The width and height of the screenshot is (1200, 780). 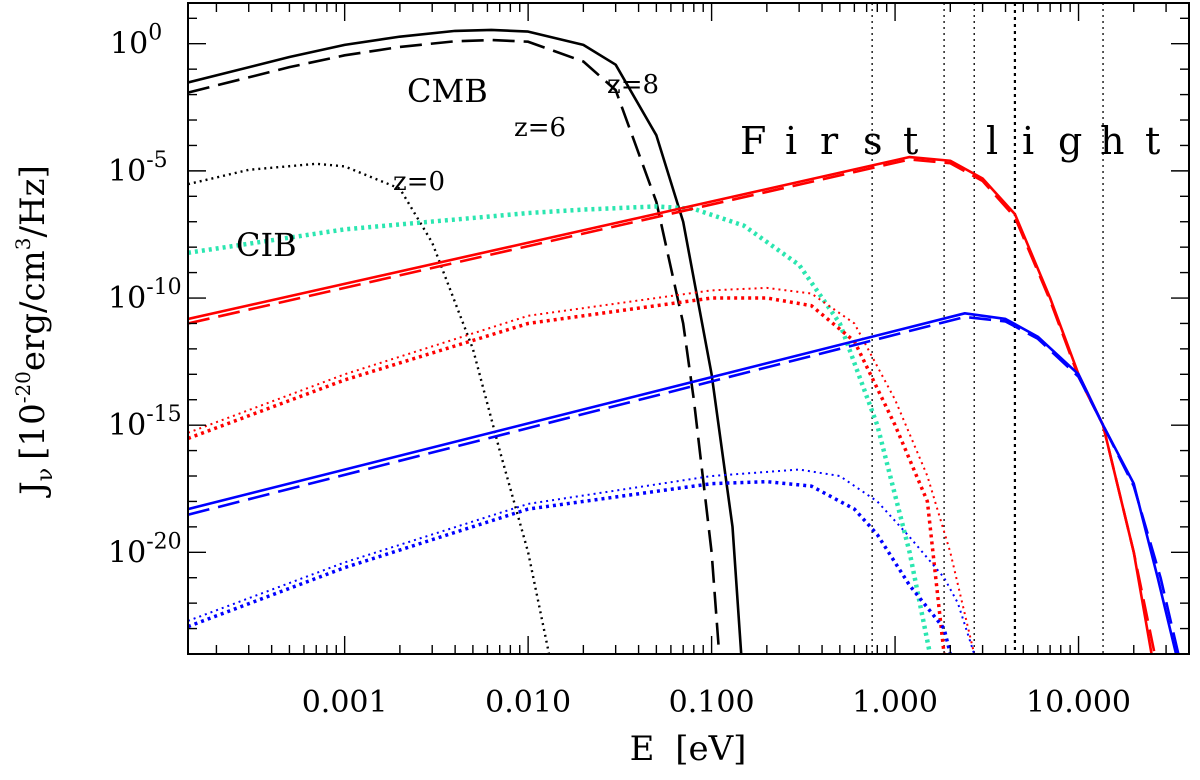 I want to click on first-light-letter: h, so click(x=1112, y=141).